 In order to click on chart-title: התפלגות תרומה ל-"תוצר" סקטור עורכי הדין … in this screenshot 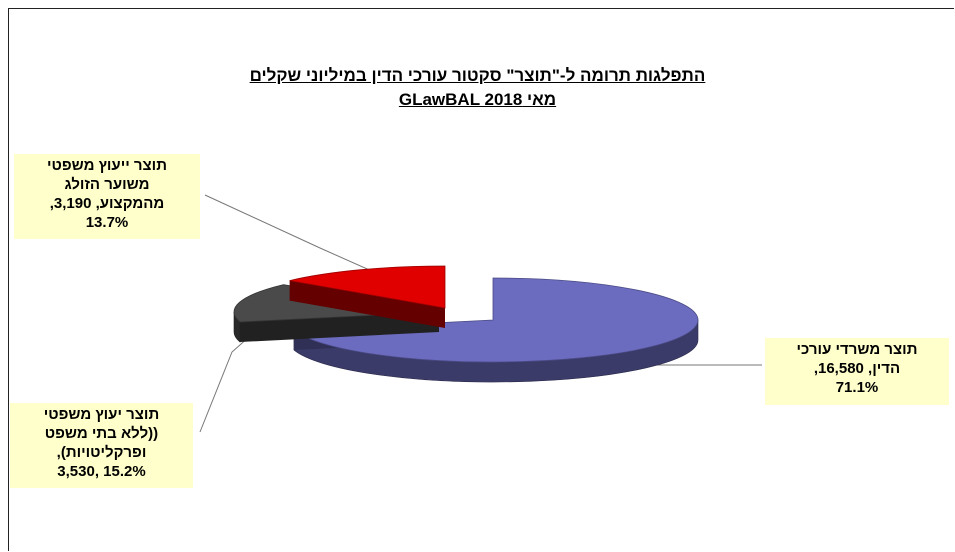, I will do `click(477, 75)`.